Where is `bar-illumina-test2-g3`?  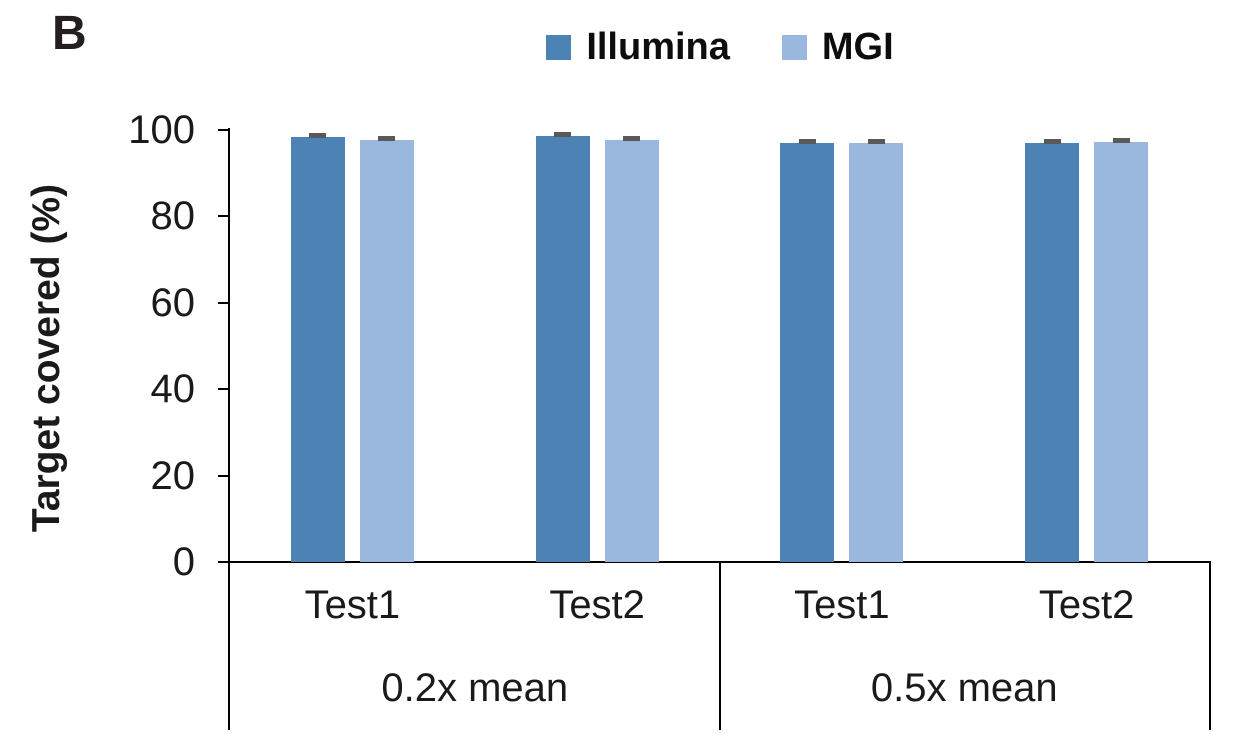 bar-illumina-test2-g3 is located at coordinates (1052, 352).